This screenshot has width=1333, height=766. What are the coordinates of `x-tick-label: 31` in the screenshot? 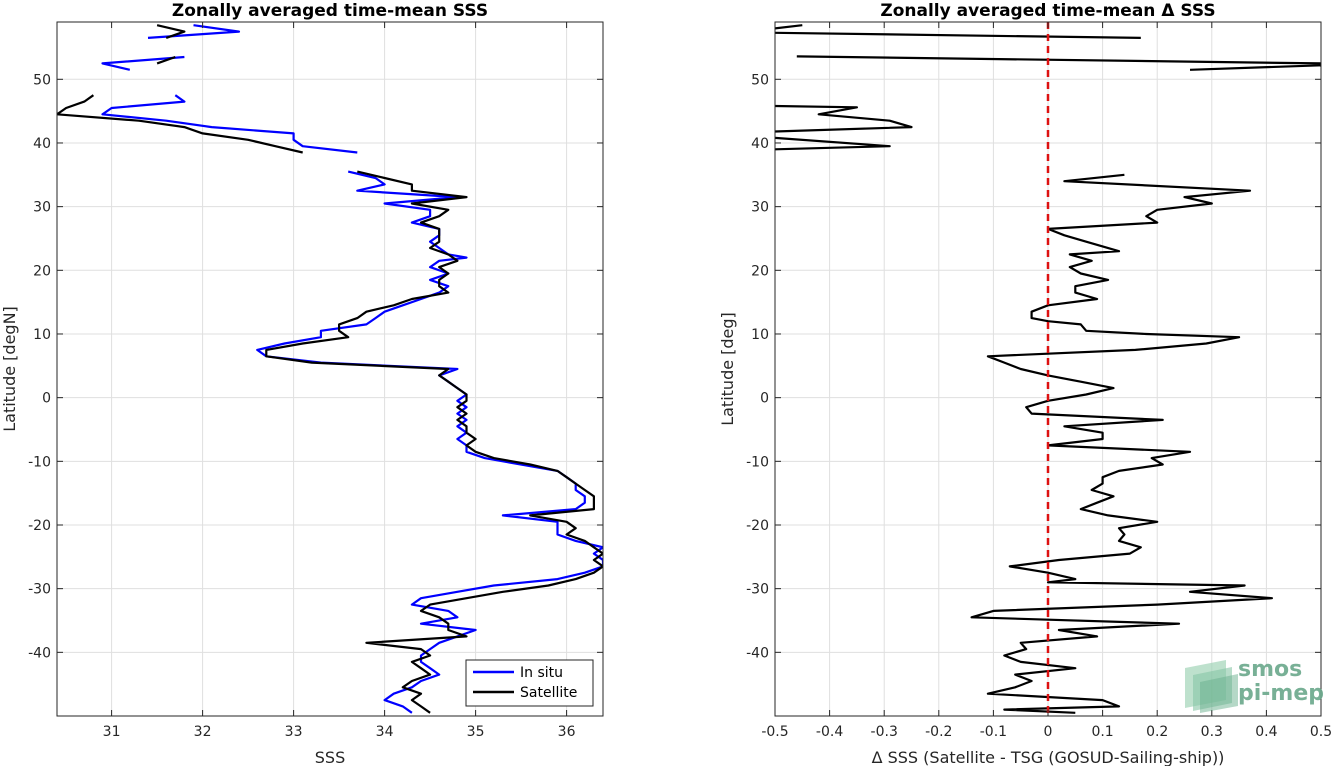 It's located at (112, 732).